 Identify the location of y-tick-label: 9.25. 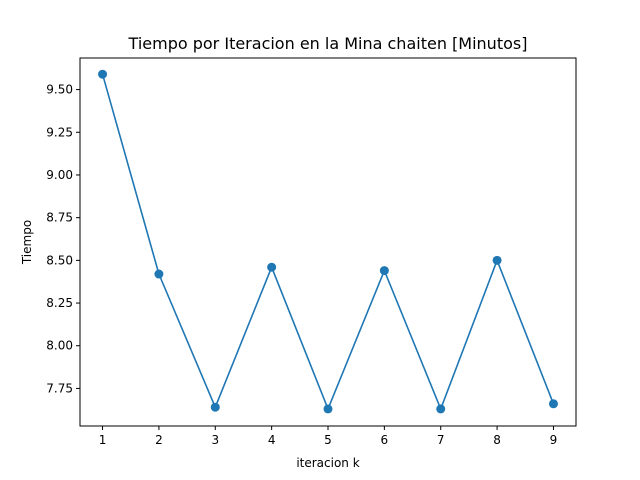
(59, 132).